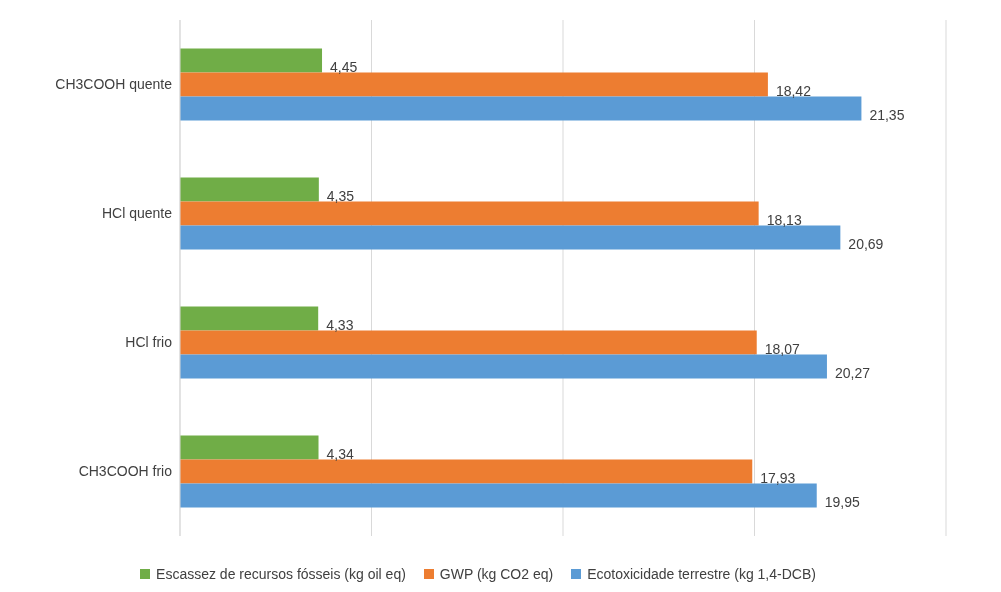 The image size is (1001, 592). Describe the element at coordinates (866, 244) in the screenshot. I see `data-label: 20,69` at that location.